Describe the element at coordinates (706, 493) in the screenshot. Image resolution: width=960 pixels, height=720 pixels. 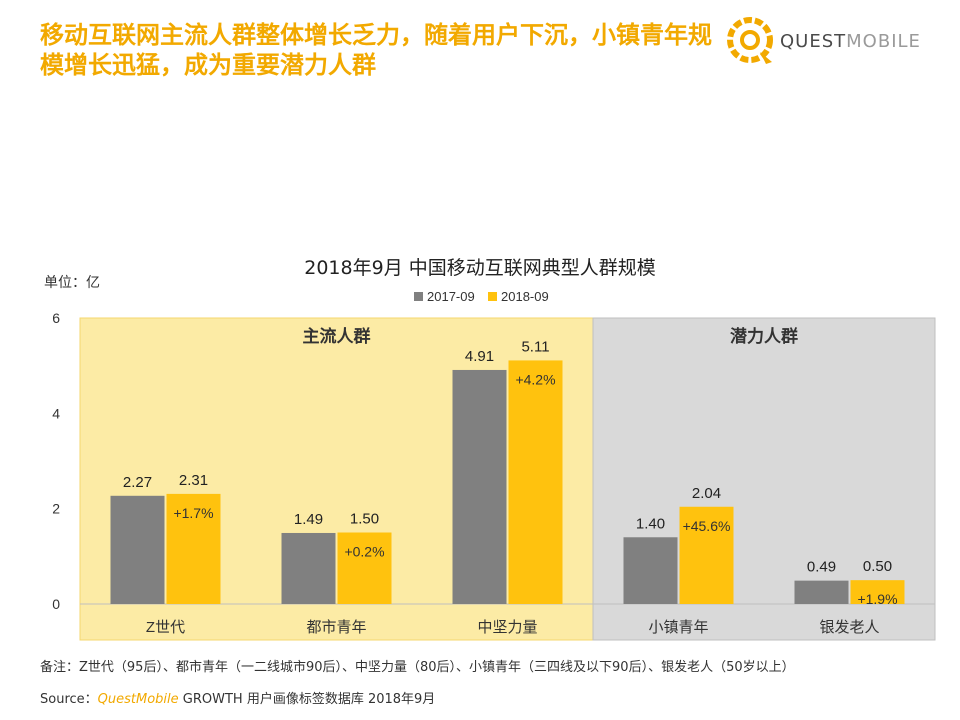
I see `data-label: 2.04` at that location.